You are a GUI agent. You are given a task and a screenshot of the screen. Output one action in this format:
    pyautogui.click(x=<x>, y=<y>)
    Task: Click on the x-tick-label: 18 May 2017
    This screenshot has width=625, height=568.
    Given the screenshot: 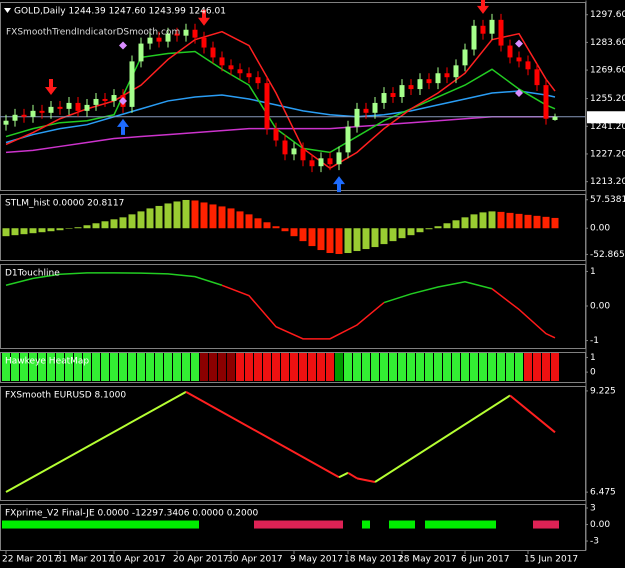 What is the action you would take?
    pyautogui.click(x=373, y=560)
    